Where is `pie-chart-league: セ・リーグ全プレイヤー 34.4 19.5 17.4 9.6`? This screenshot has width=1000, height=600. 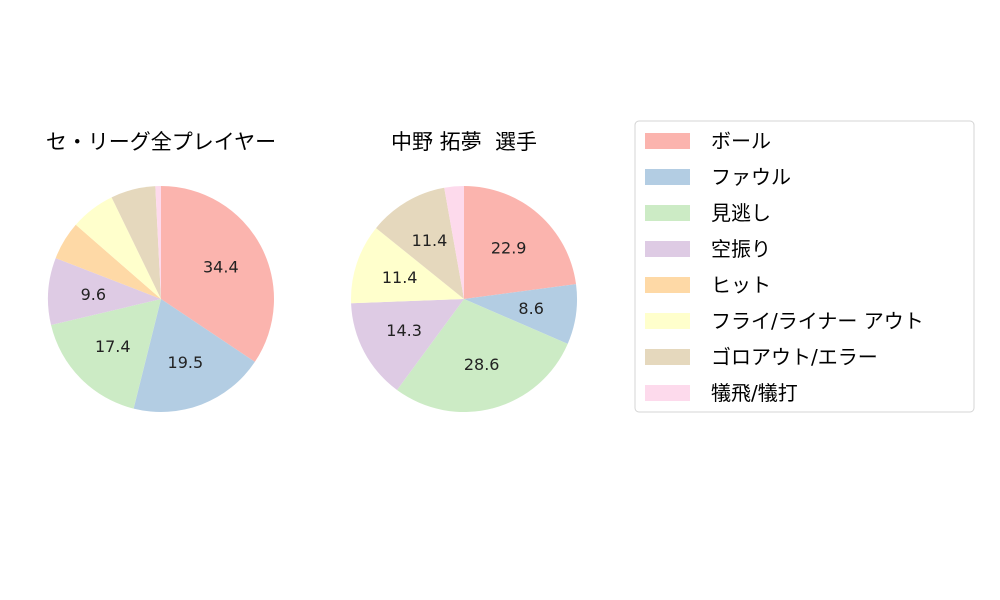 pie-chart-league: セ・リーグ全プレイヤー 34.4 19.5 17.4 9.6 is located at coordinates (161, 271).